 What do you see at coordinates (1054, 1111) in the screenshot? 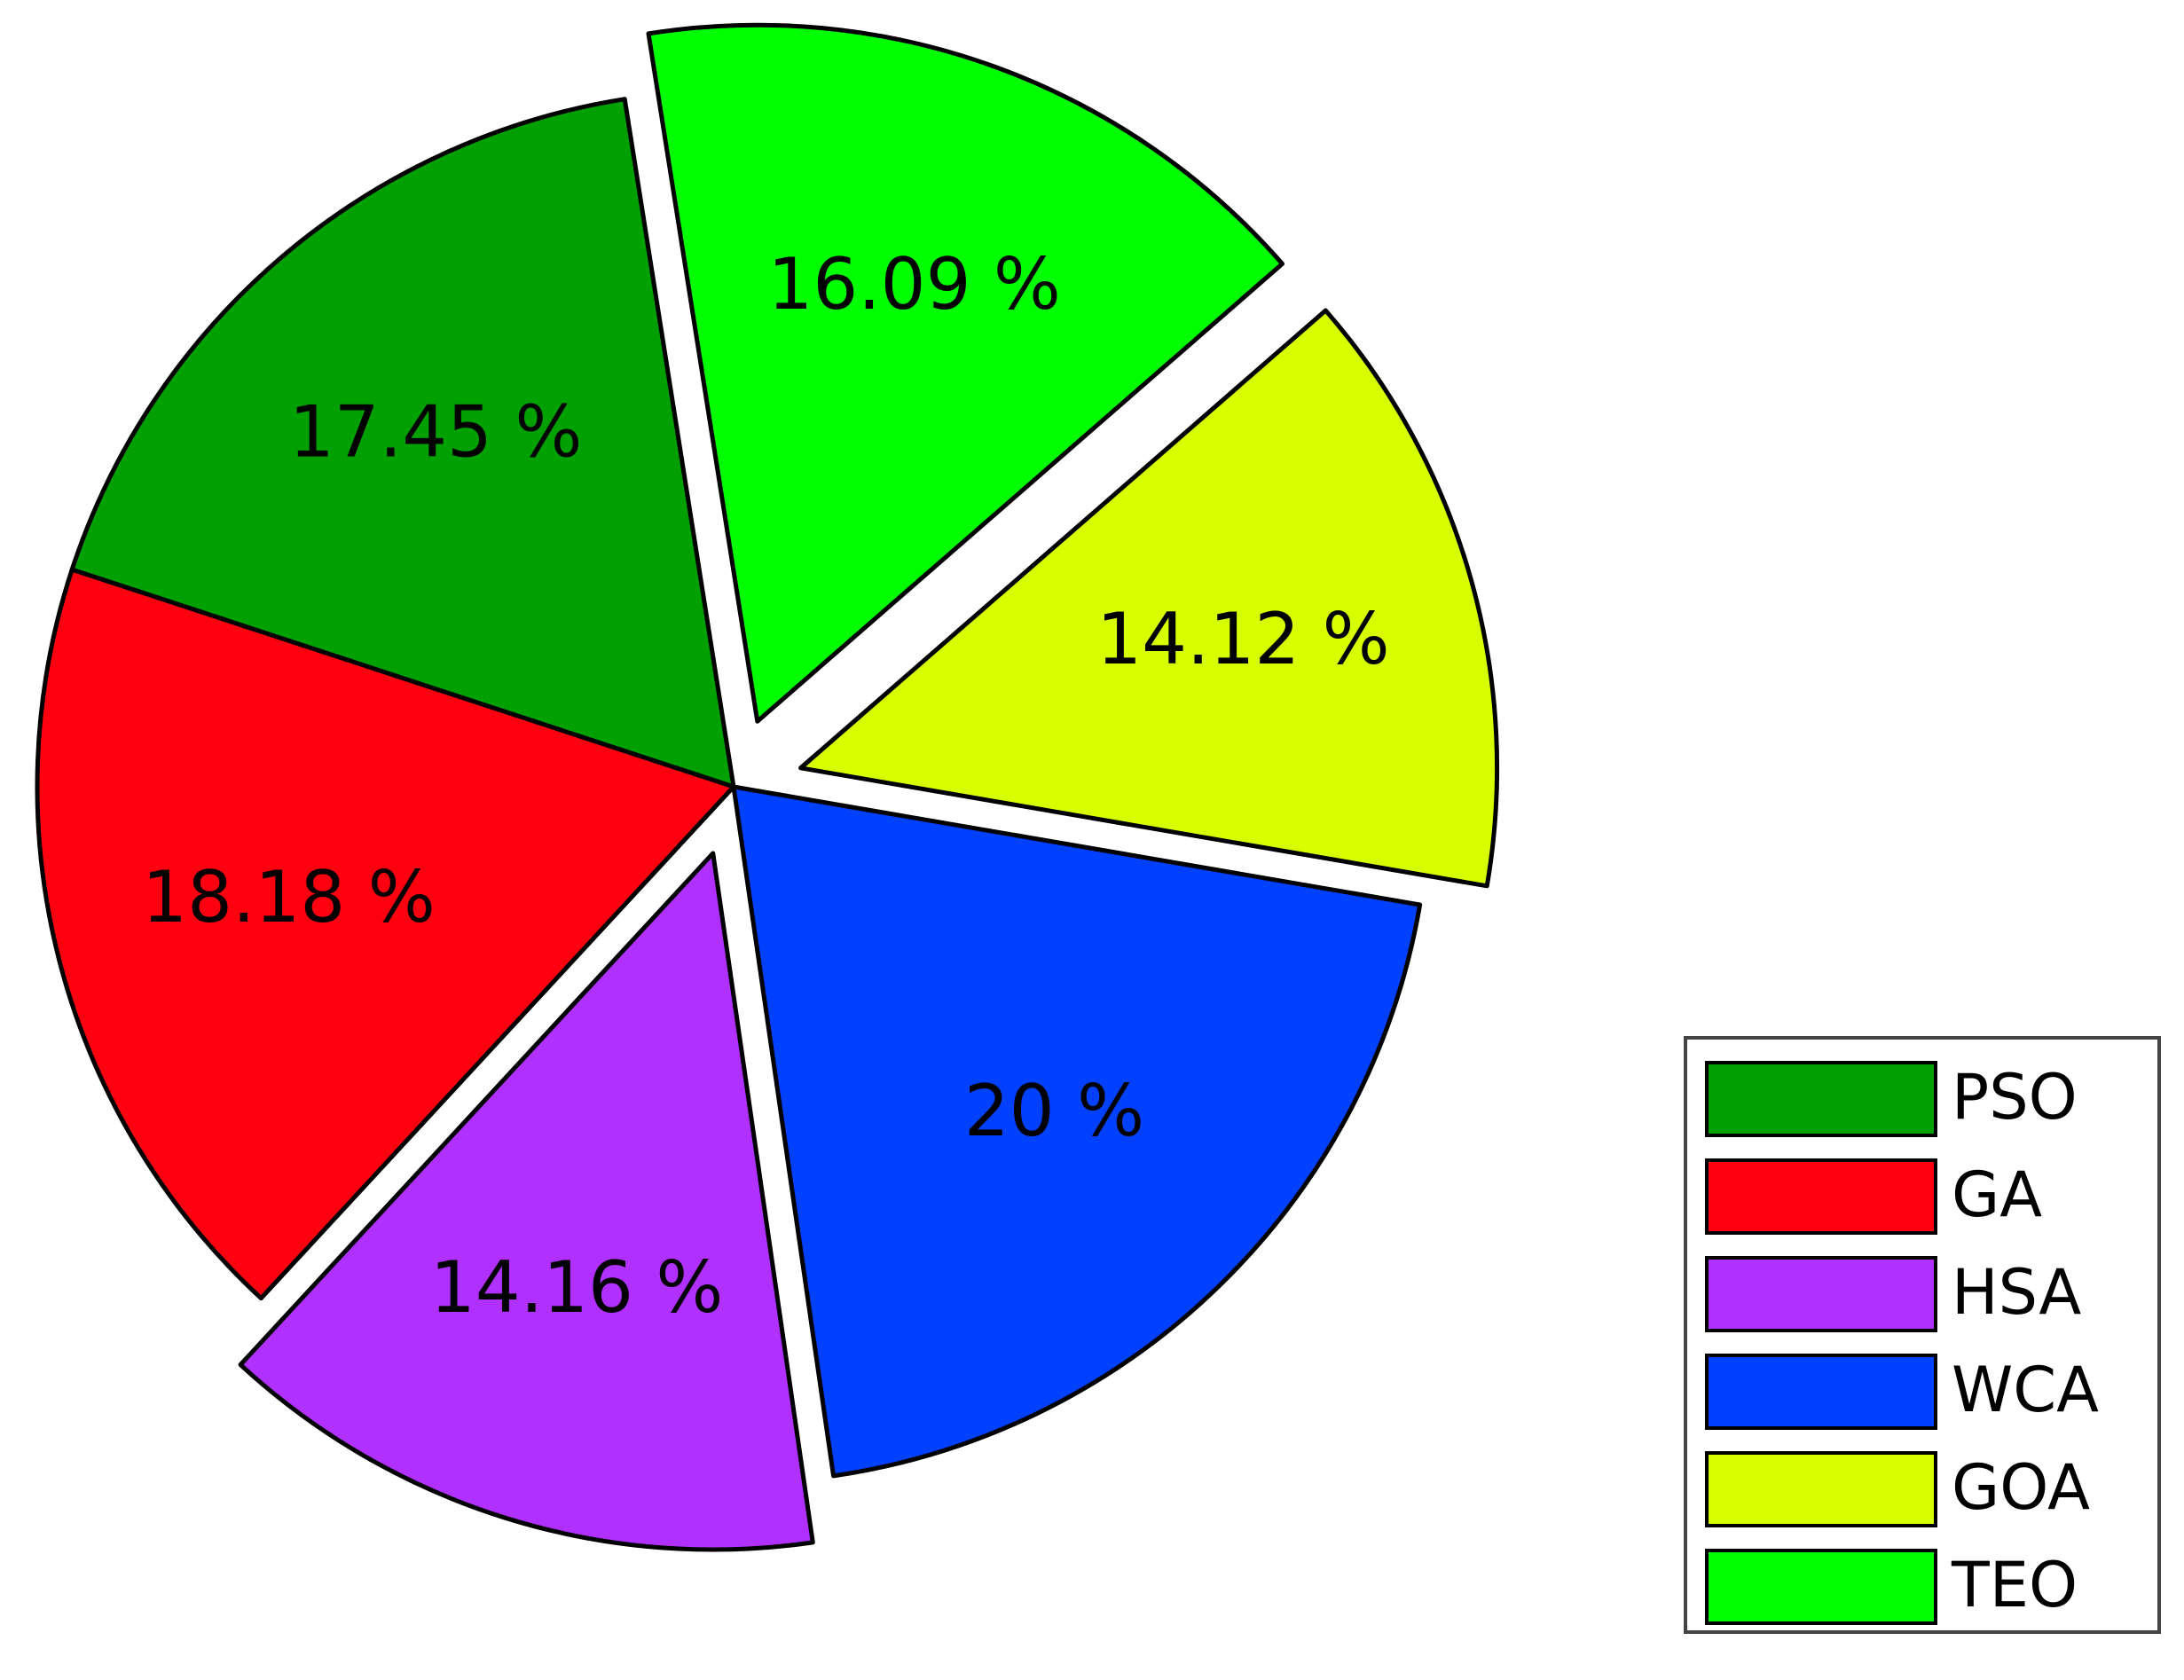
I see `slice-label: 20 %` at bounding box center [1054, 1111].